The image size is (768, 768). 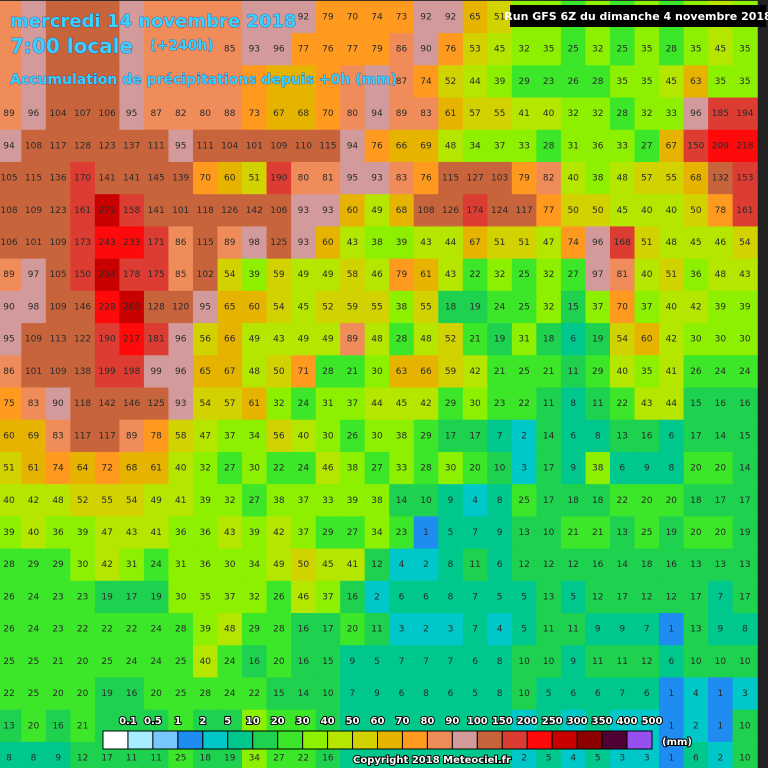 I want to click on grid-value: 83, so click(x=401, y=179).